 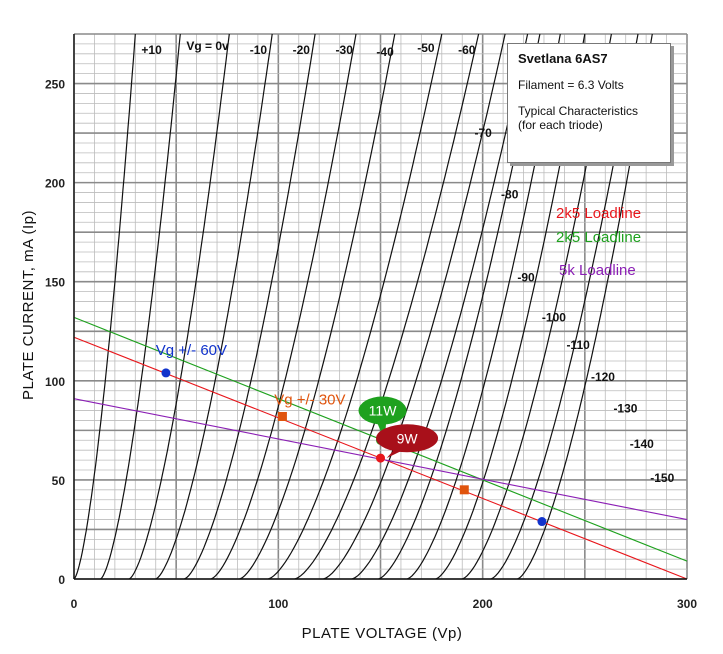 What do you see at coordinates (571, 85) in the screenshot?
I see `filament-note: Filament = 6.3 Volts` at bounding box center [571, 85].